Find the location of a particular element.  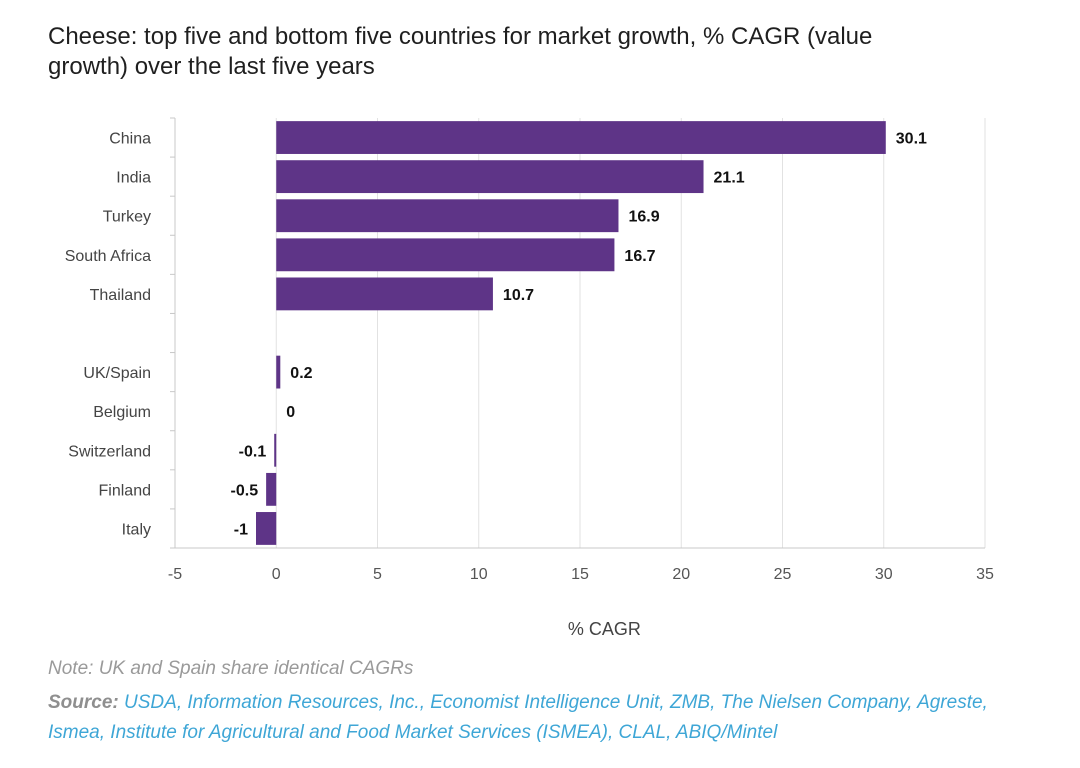

x-axis-title: % CAGR is located at coordinates (604, 629).